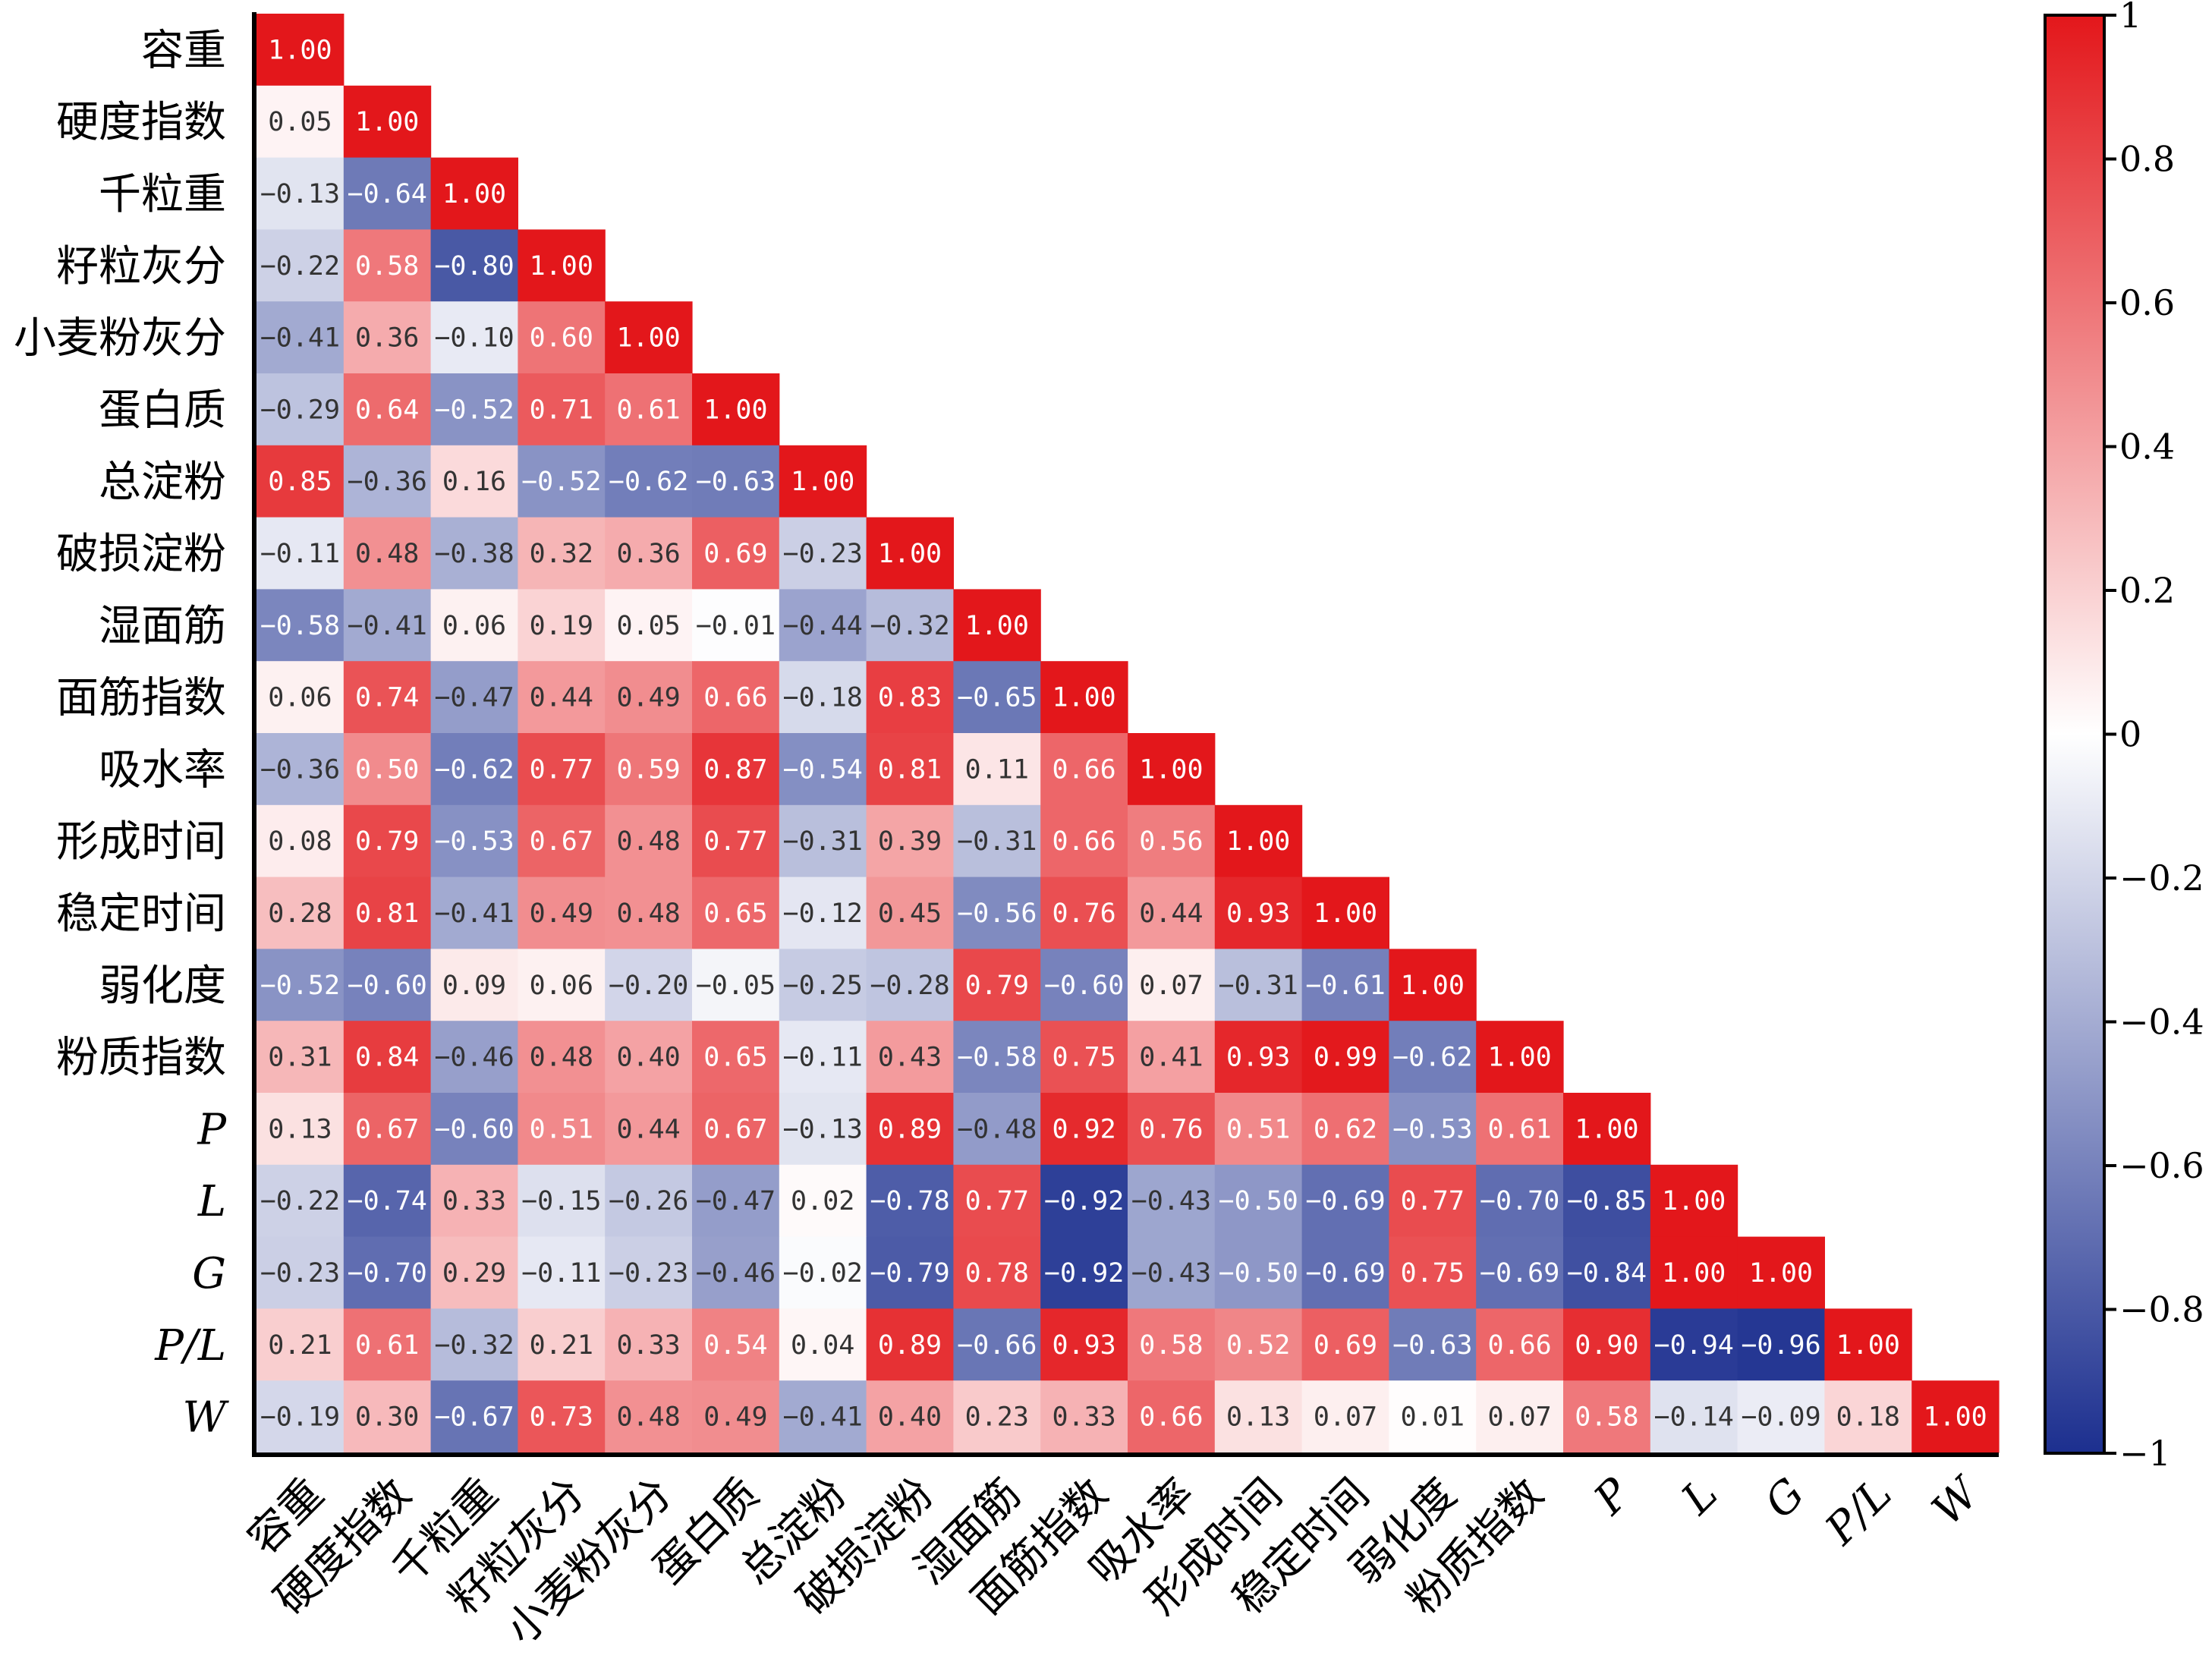 The height and width of the screenshot is (1668, 2212). I want to click on cell-value-label: −0.18, so click(823, 698).